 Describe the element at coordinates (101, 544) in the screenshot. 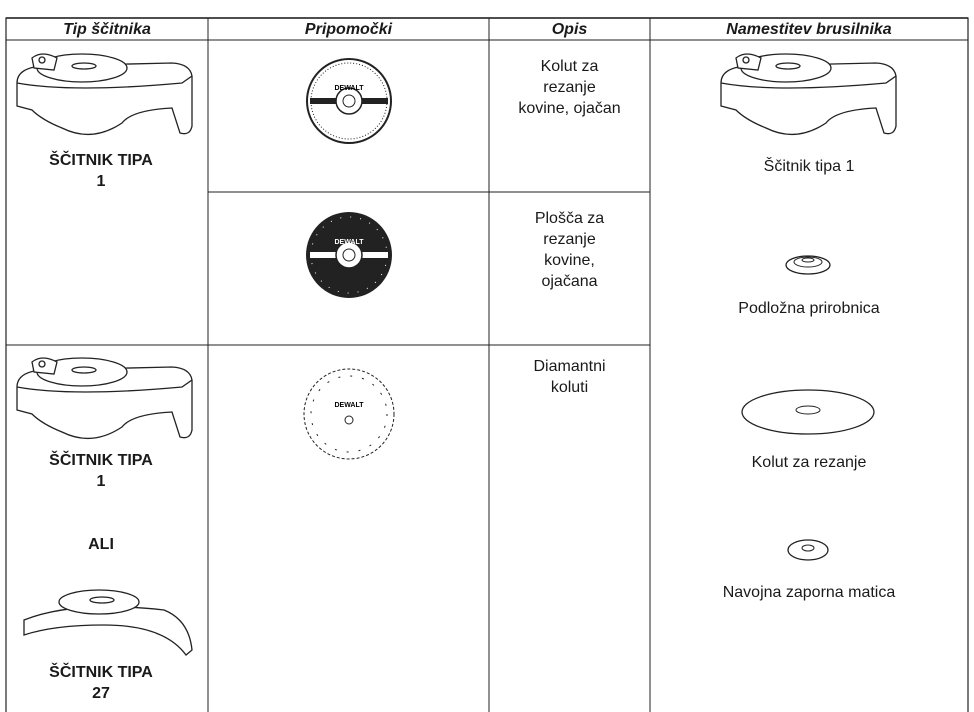

I see `guard-label: ALI` at that location.